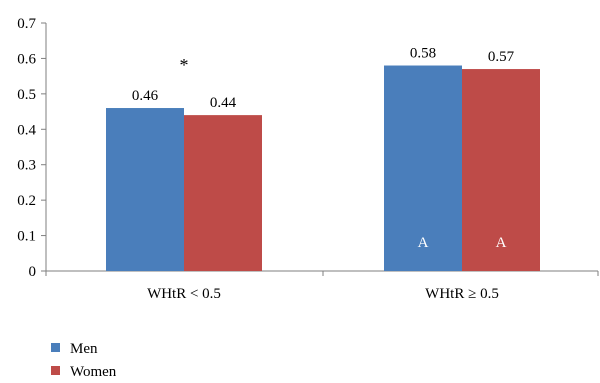  What do you see at coordinates (93, 372) in the screenshot?
I see `legend-label-women: Women` at bounding box center [93, 372].